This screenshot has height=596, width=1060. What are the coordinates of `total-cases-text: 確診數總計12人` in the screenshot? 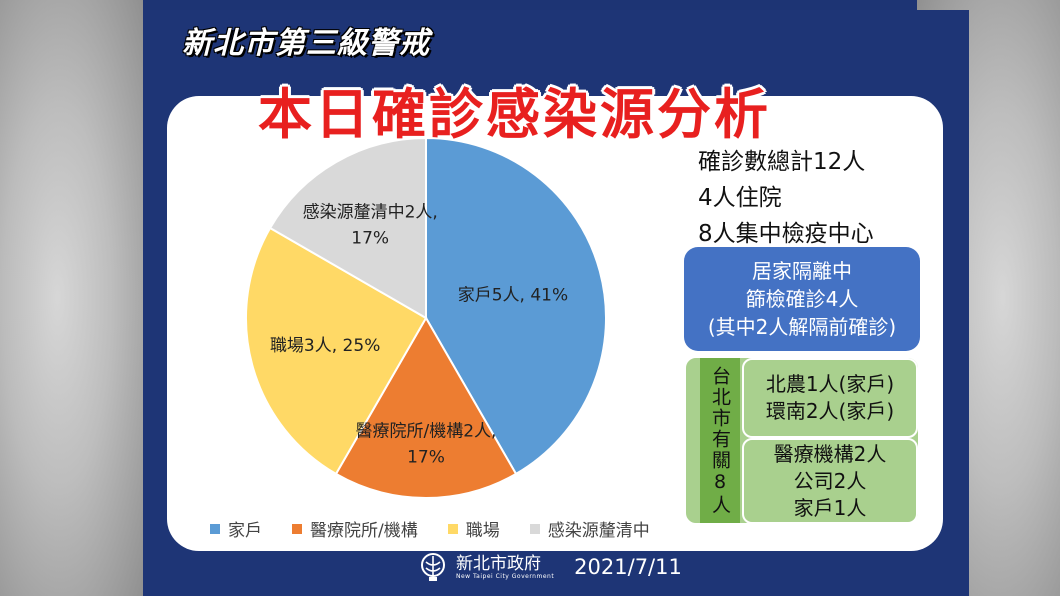 It's located at (782, 162).